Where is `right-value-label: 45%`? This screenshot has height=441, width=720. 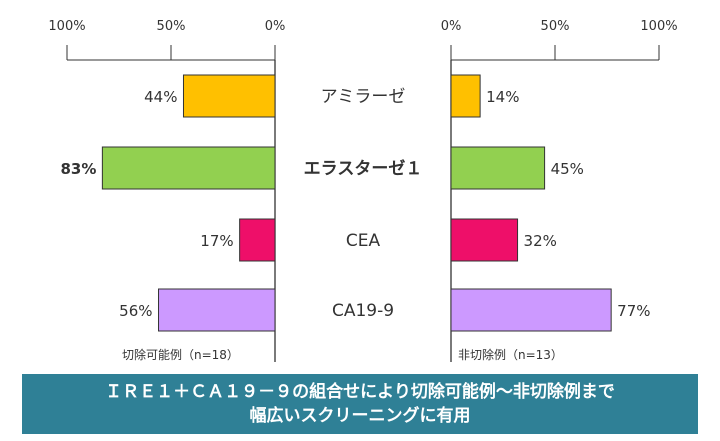
right-value-label: 45% is located at coordinates (567, 169).